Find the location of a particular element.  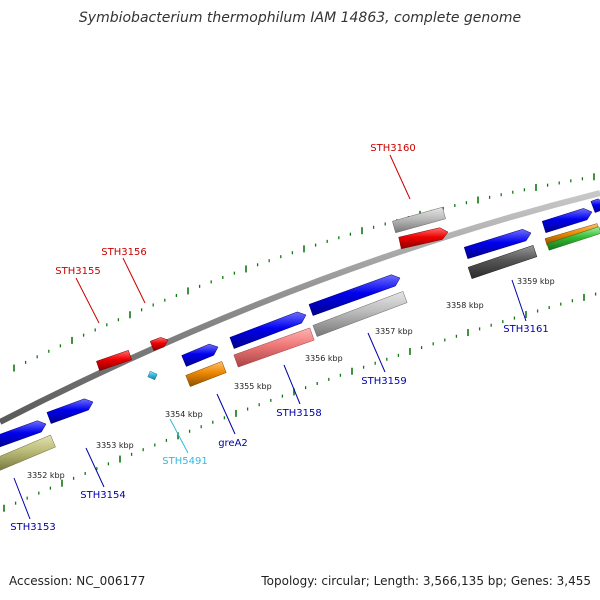

scale-label: 3355 kbp is located at coordinates (253, 386).